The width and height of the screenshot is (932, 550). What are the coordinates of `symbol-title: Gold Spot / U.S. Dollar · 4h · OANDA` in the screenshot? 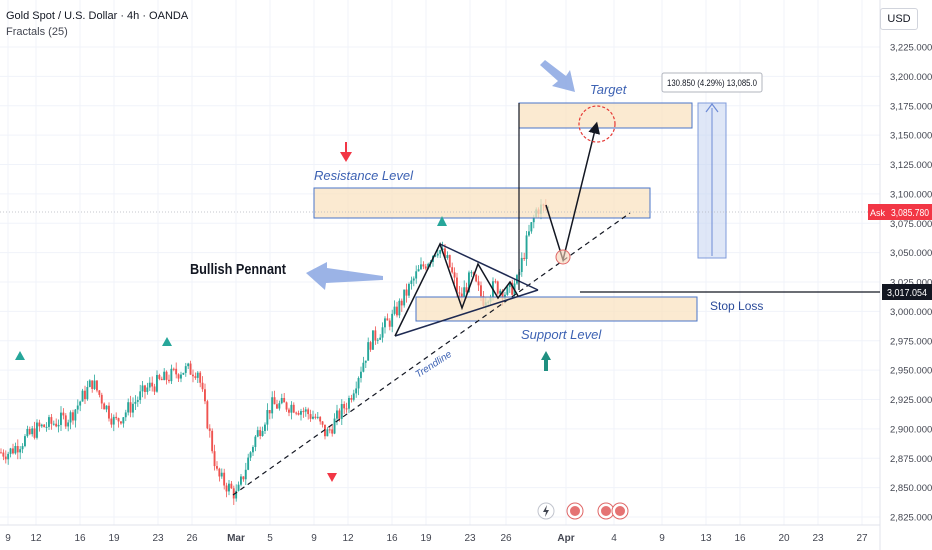 It's located at (97, 16).